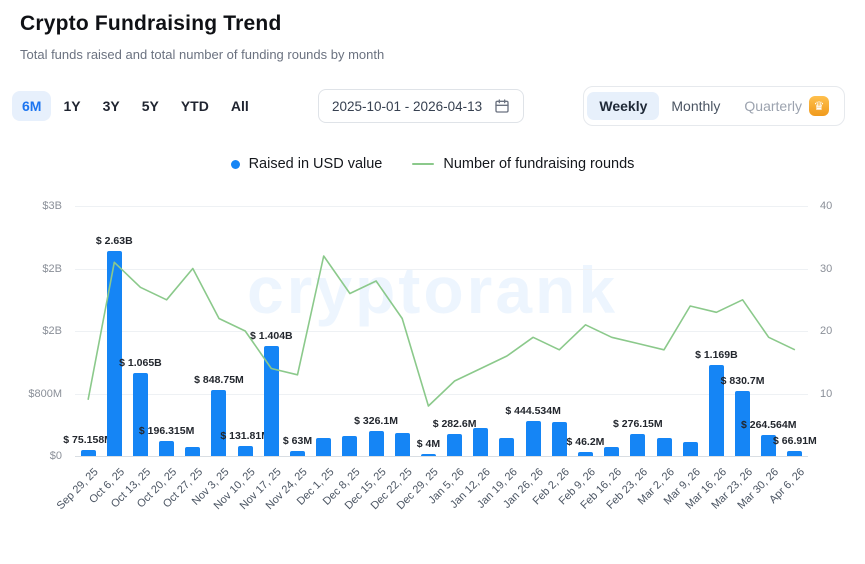  I want to click on bar-value-label: $ 2.63B, so click(114, 240).